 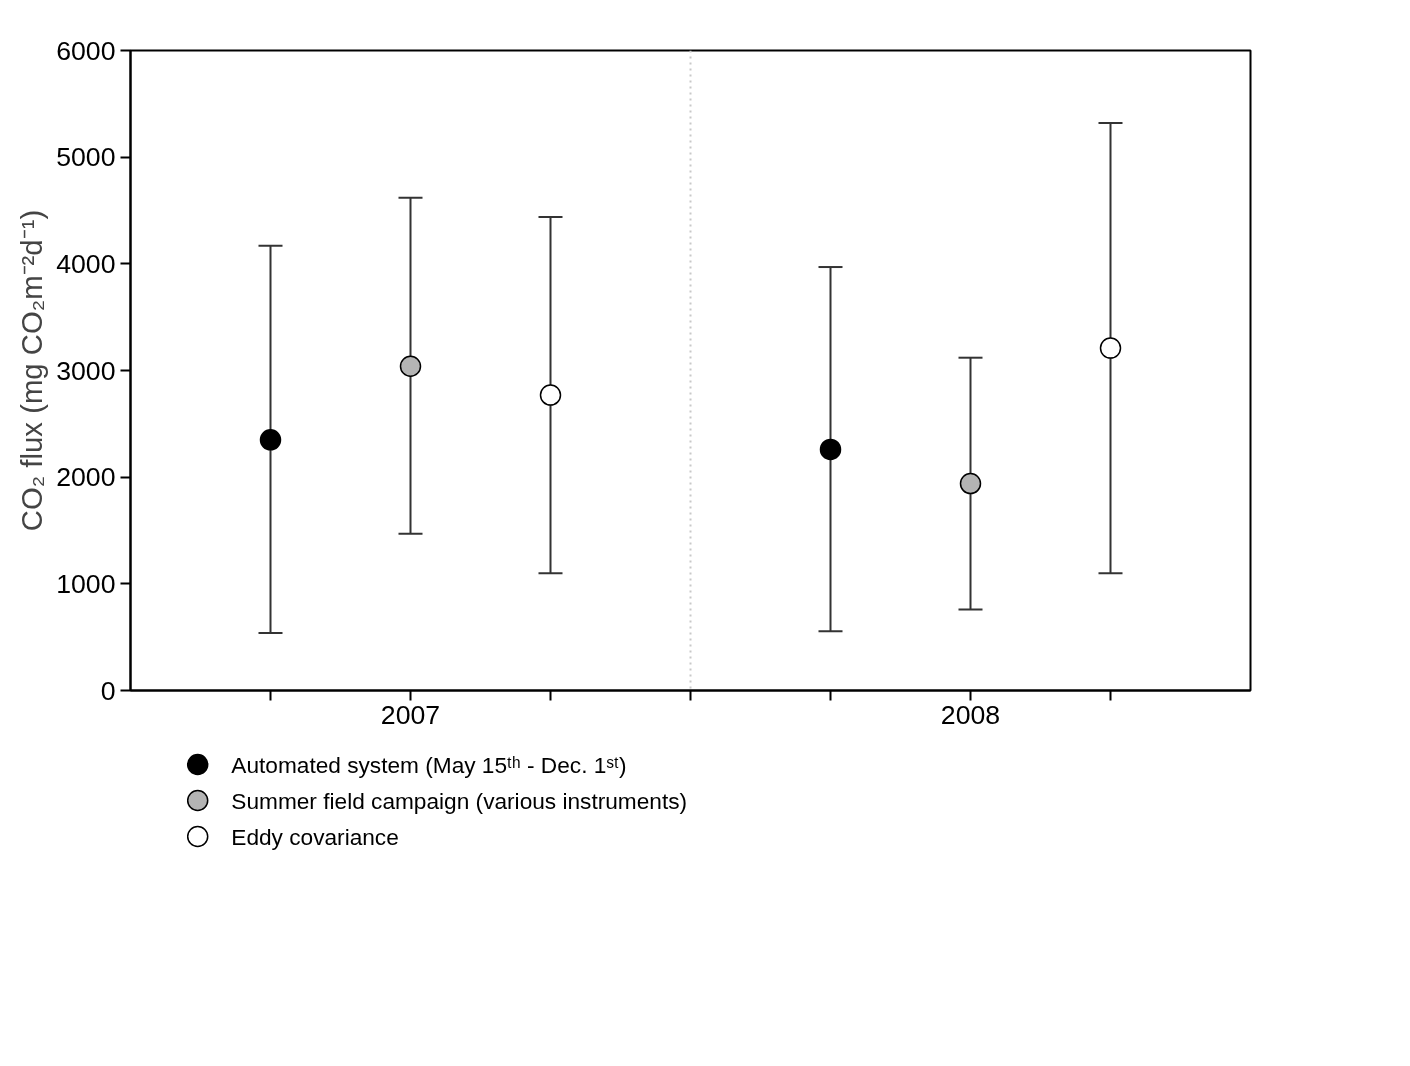 What do you see at coordinates (459, 800) in the screenshot?
I see `legend-label: Summer field campaign (various instruments)` at bounding box center [459, 800].